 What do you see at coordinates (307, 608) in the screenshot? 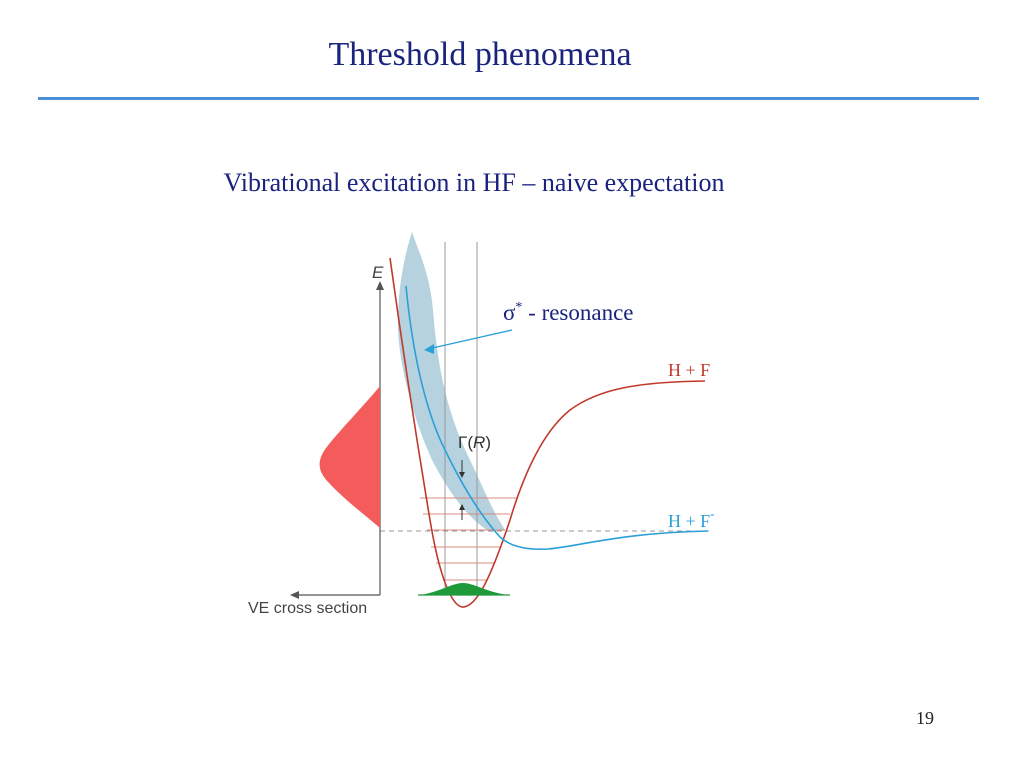
I see `ve-axis-label: VE cross section` at bounding box center [307, 608].